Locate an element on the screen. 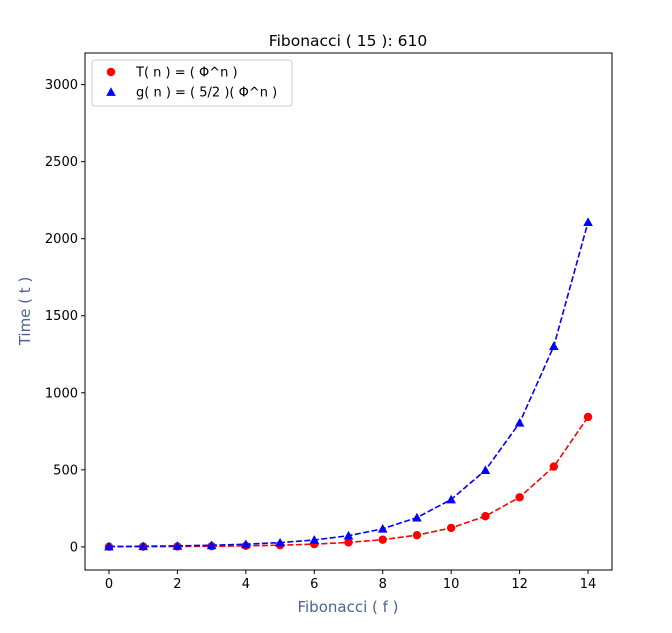 The height and width of the screenshot is (633, 672). legend-label: T( n ) = ( Φ^n ) is located at coordinates (186, 73).